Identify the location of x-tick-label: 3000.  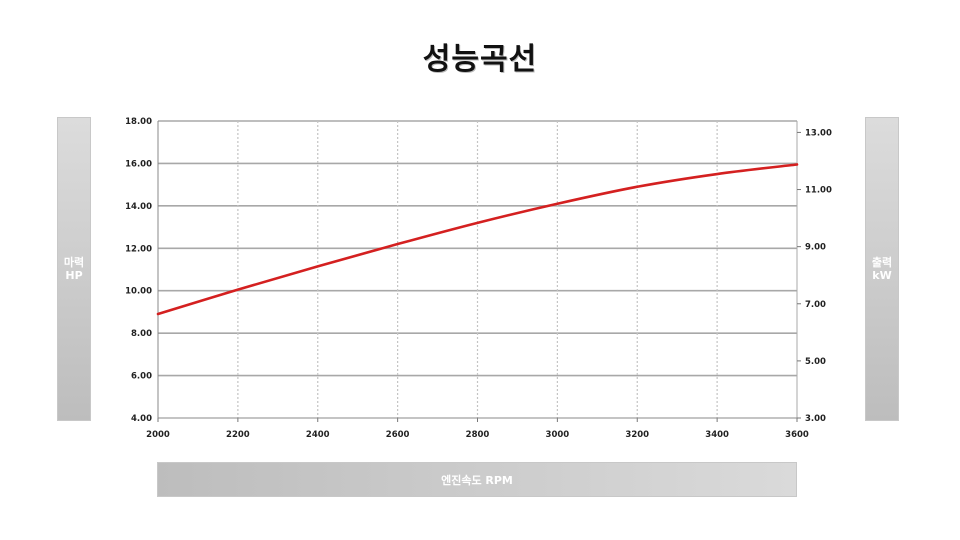
(558, 435).